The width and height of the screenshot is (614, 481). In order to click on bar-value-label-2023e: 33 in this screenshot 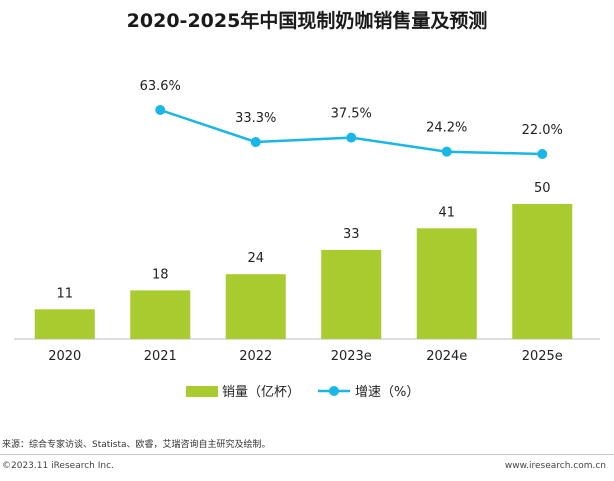, I will do `click(351, 234)`.